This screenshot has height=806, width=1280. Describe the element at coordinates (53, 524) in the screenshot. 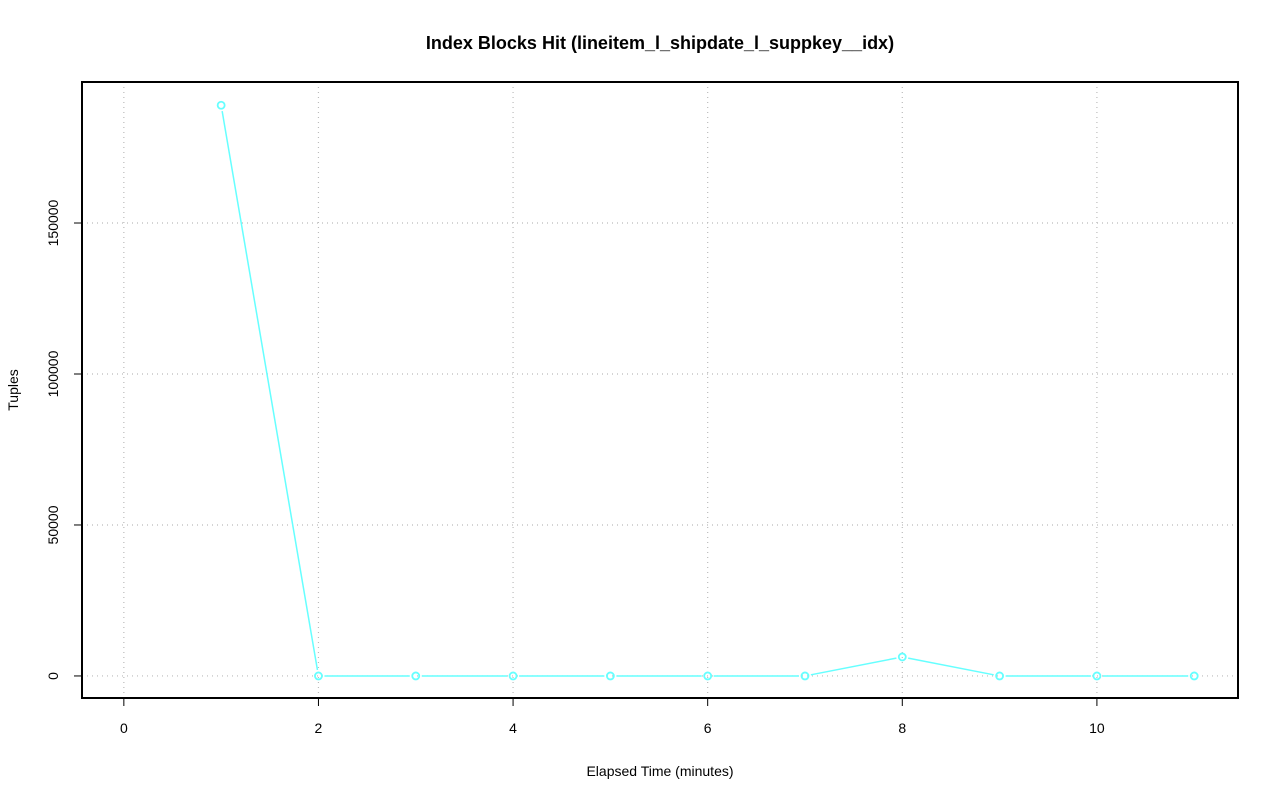

I see `y-tick-label: 50000` at that location.